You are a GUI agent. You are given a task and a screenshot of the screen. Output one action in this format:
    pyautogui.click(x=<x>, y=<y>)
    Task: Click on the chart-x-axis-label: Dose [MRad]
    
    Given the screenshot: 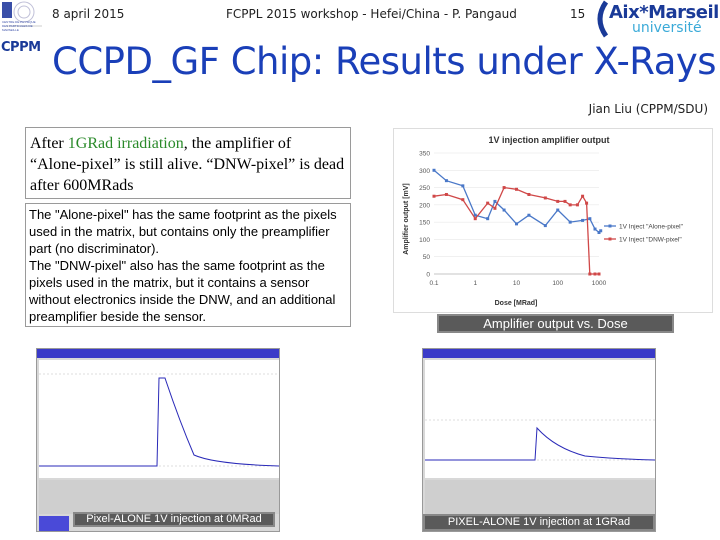 What is the action you would take?
    pyautogui.click(x=516, y=303)
    